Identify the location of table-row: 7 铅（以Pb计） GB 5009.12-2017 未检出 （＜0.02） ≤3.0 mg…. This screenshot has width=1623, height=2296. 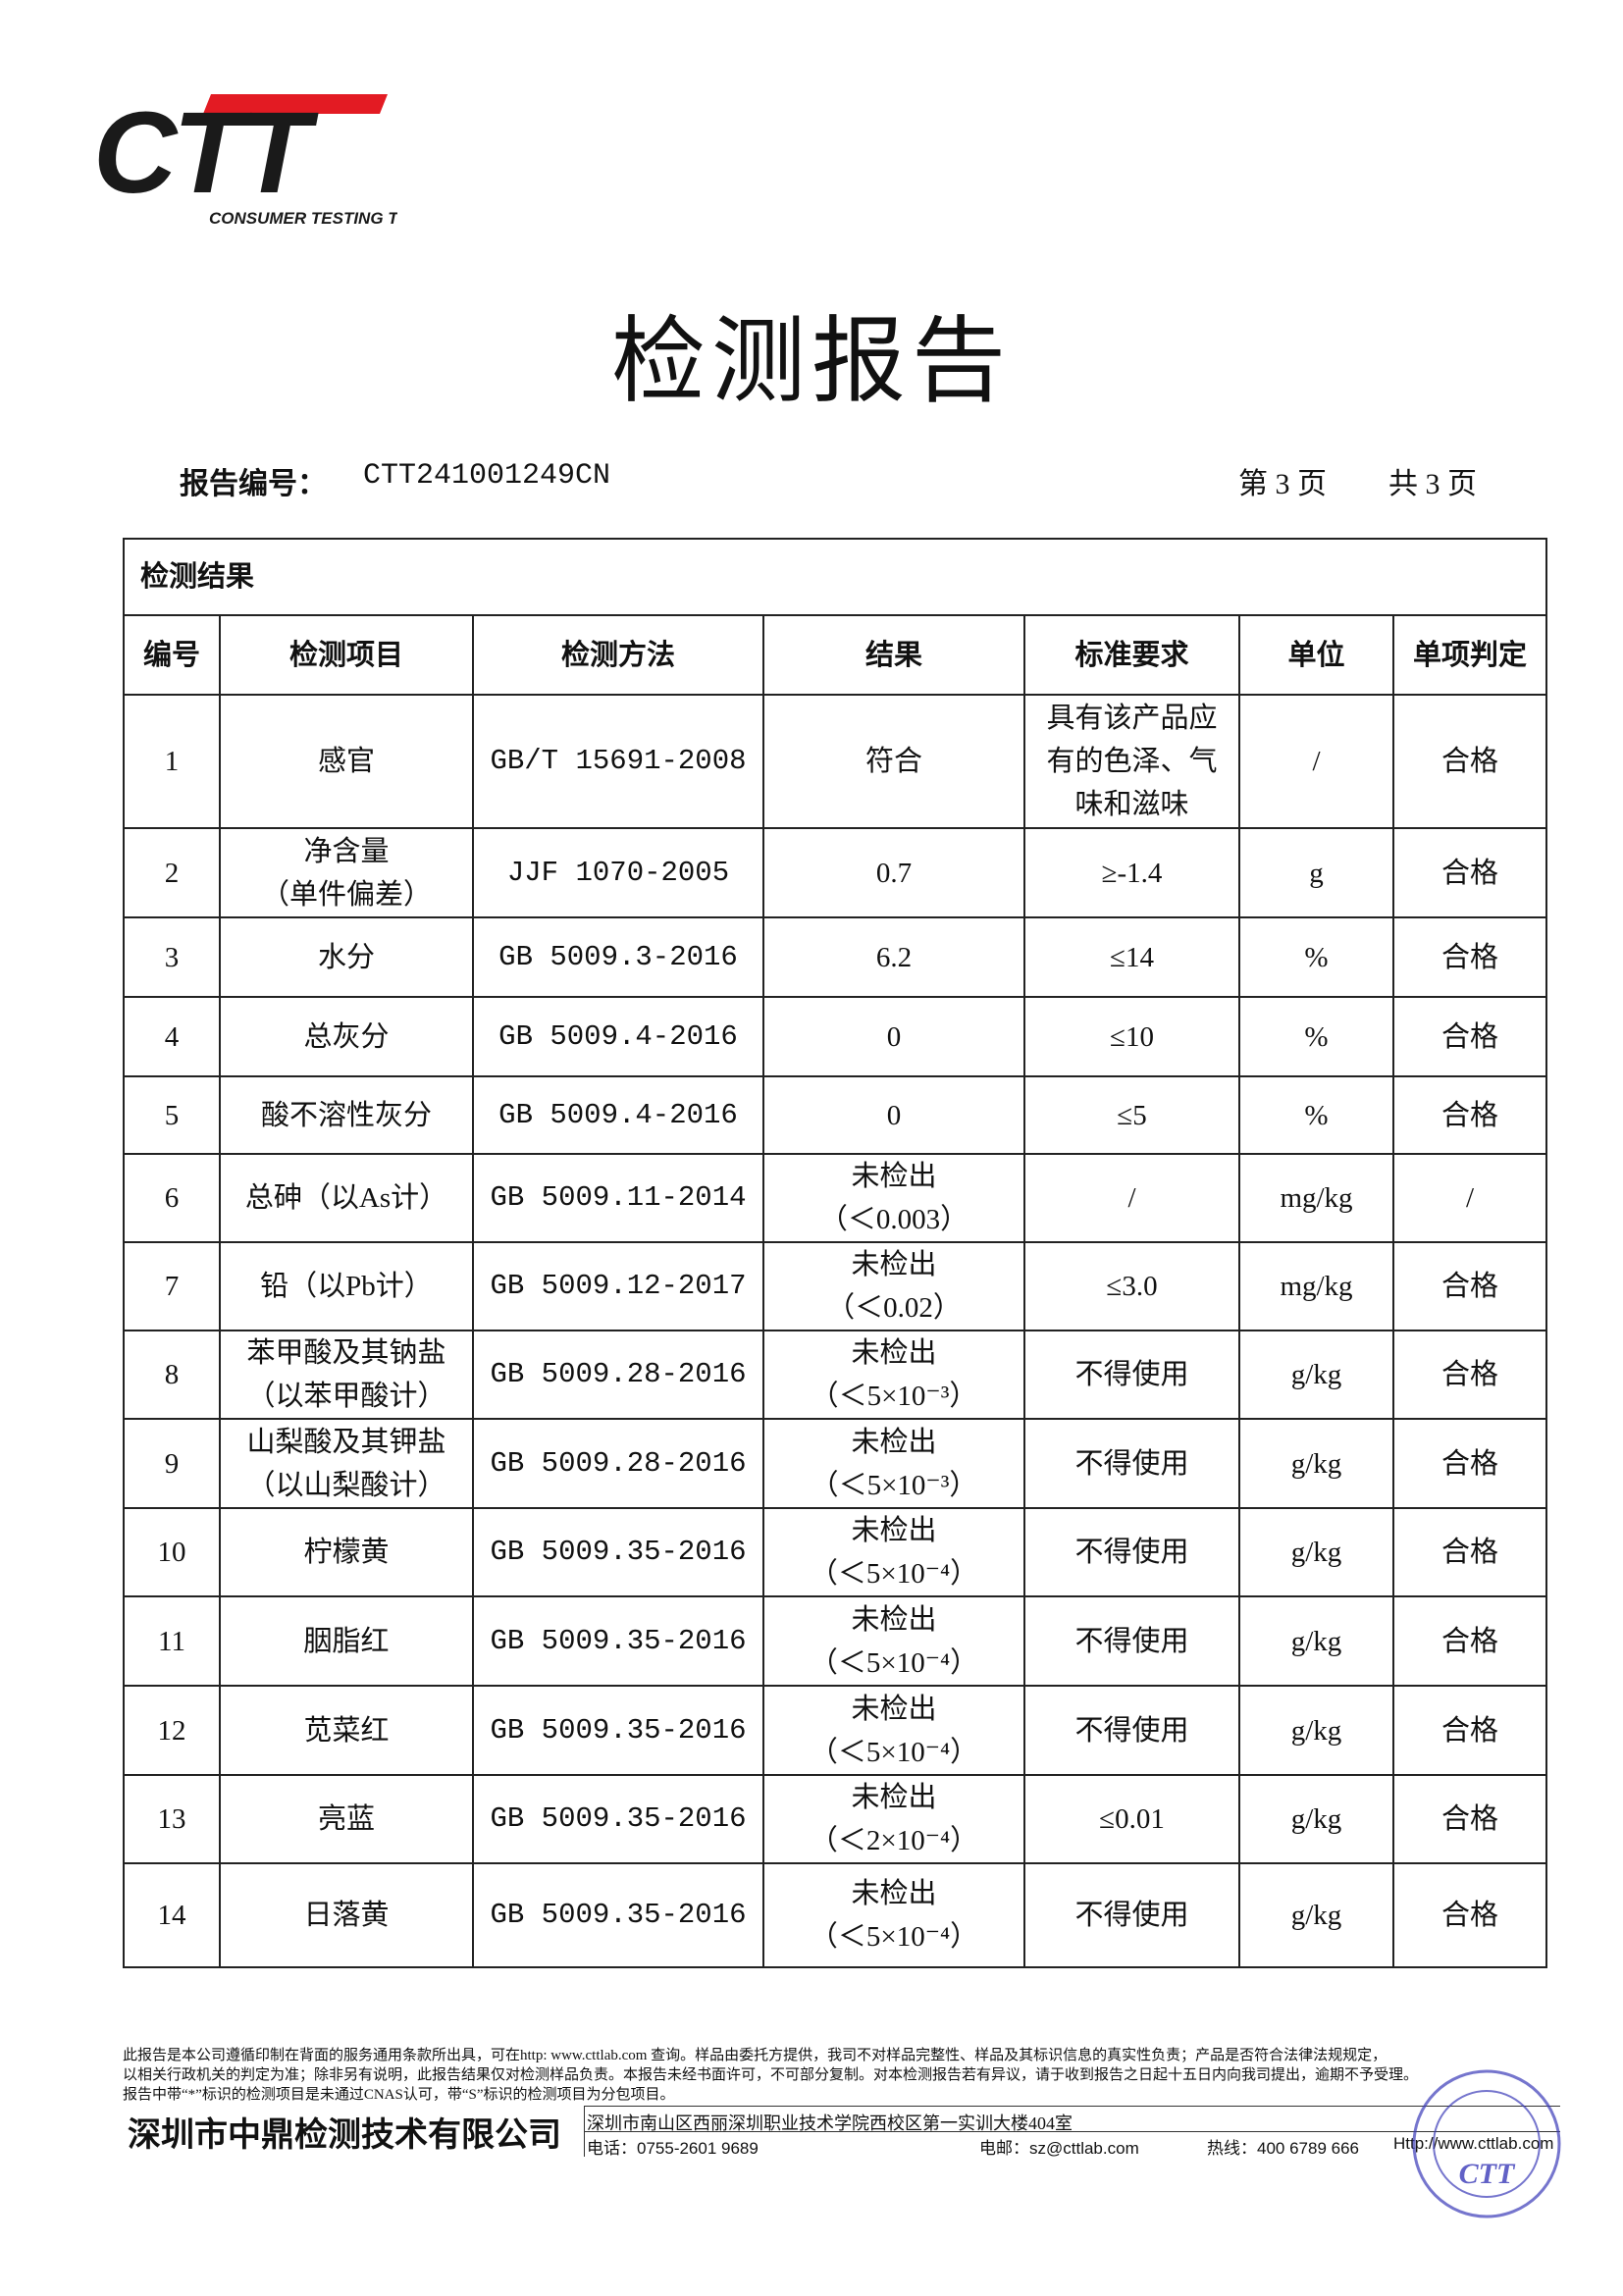
(835, 1286).